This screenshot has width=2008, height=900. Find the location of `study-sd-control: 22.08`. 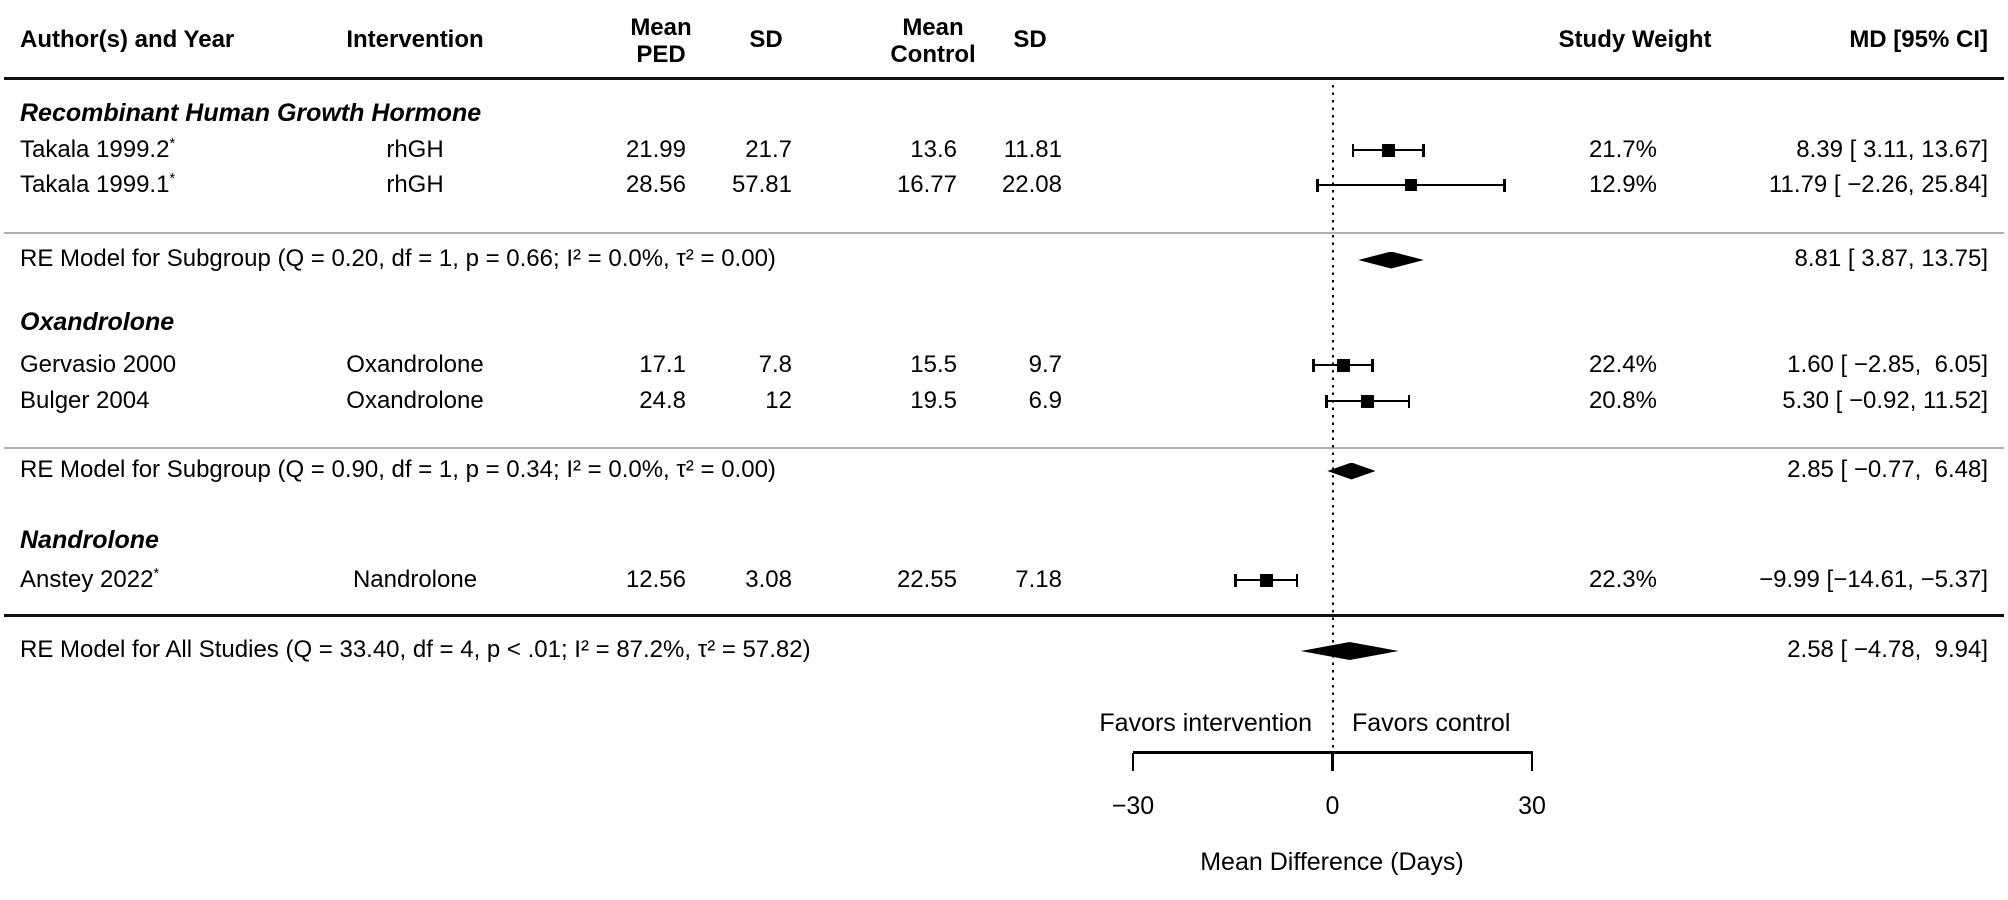

study-sd-control: 22.08 is located at coordinates (1031, 184).